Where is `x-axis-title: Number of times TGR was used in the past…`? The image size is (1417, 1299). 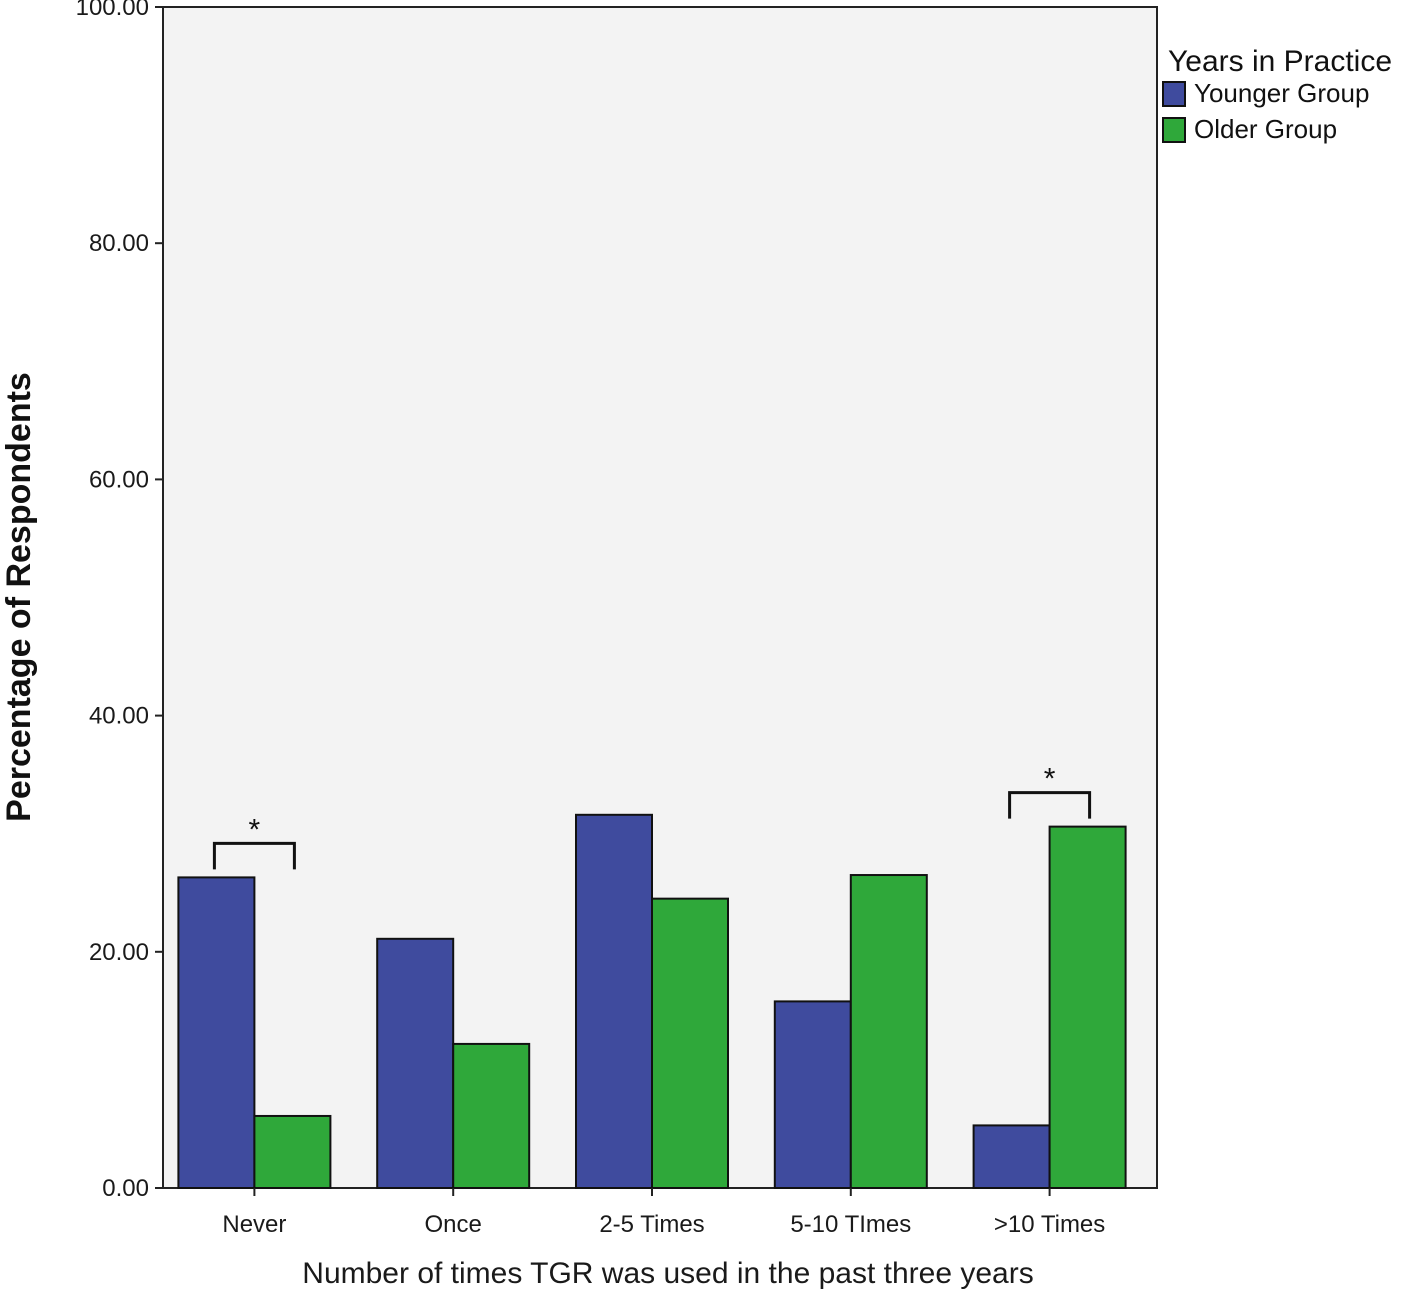
x-axis-title: Number of times TGR was used in the past… is located at coordinates (667, 1273).